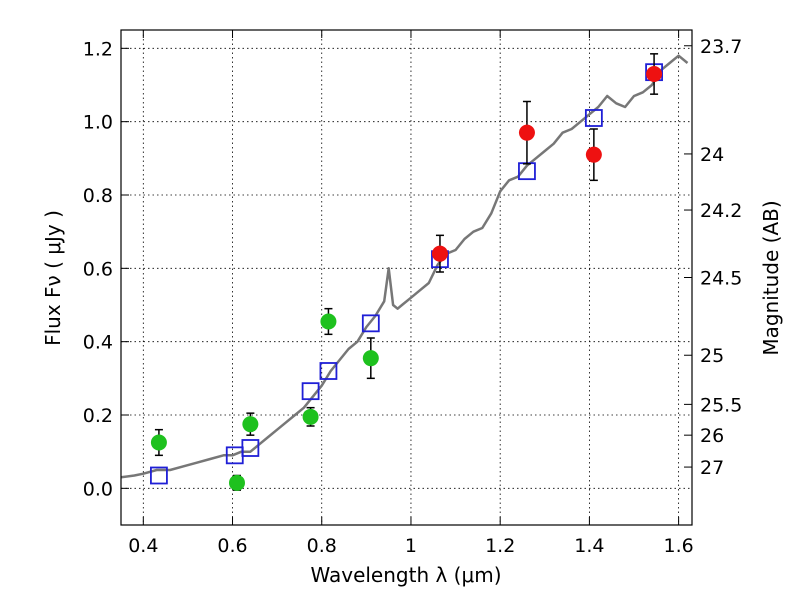  What do you see at coordinates (98, 49) in the screenshot?
I see `y-tick-label: 1.2` at bounding box center [98, 49].